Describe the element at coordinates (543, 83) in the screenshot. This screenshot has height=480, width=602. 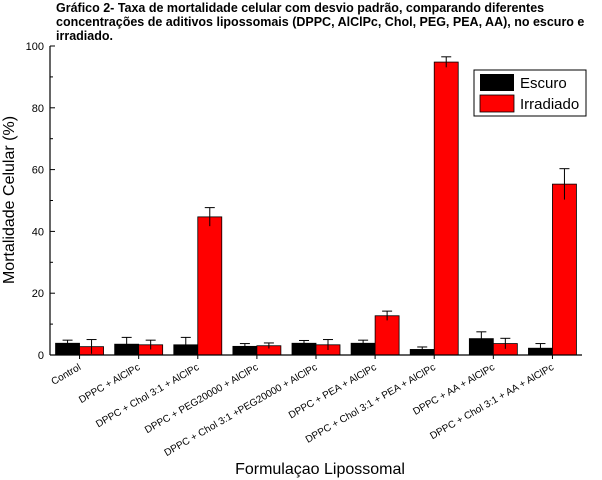
I see `legend-label-escuro: Escuro` at that location.